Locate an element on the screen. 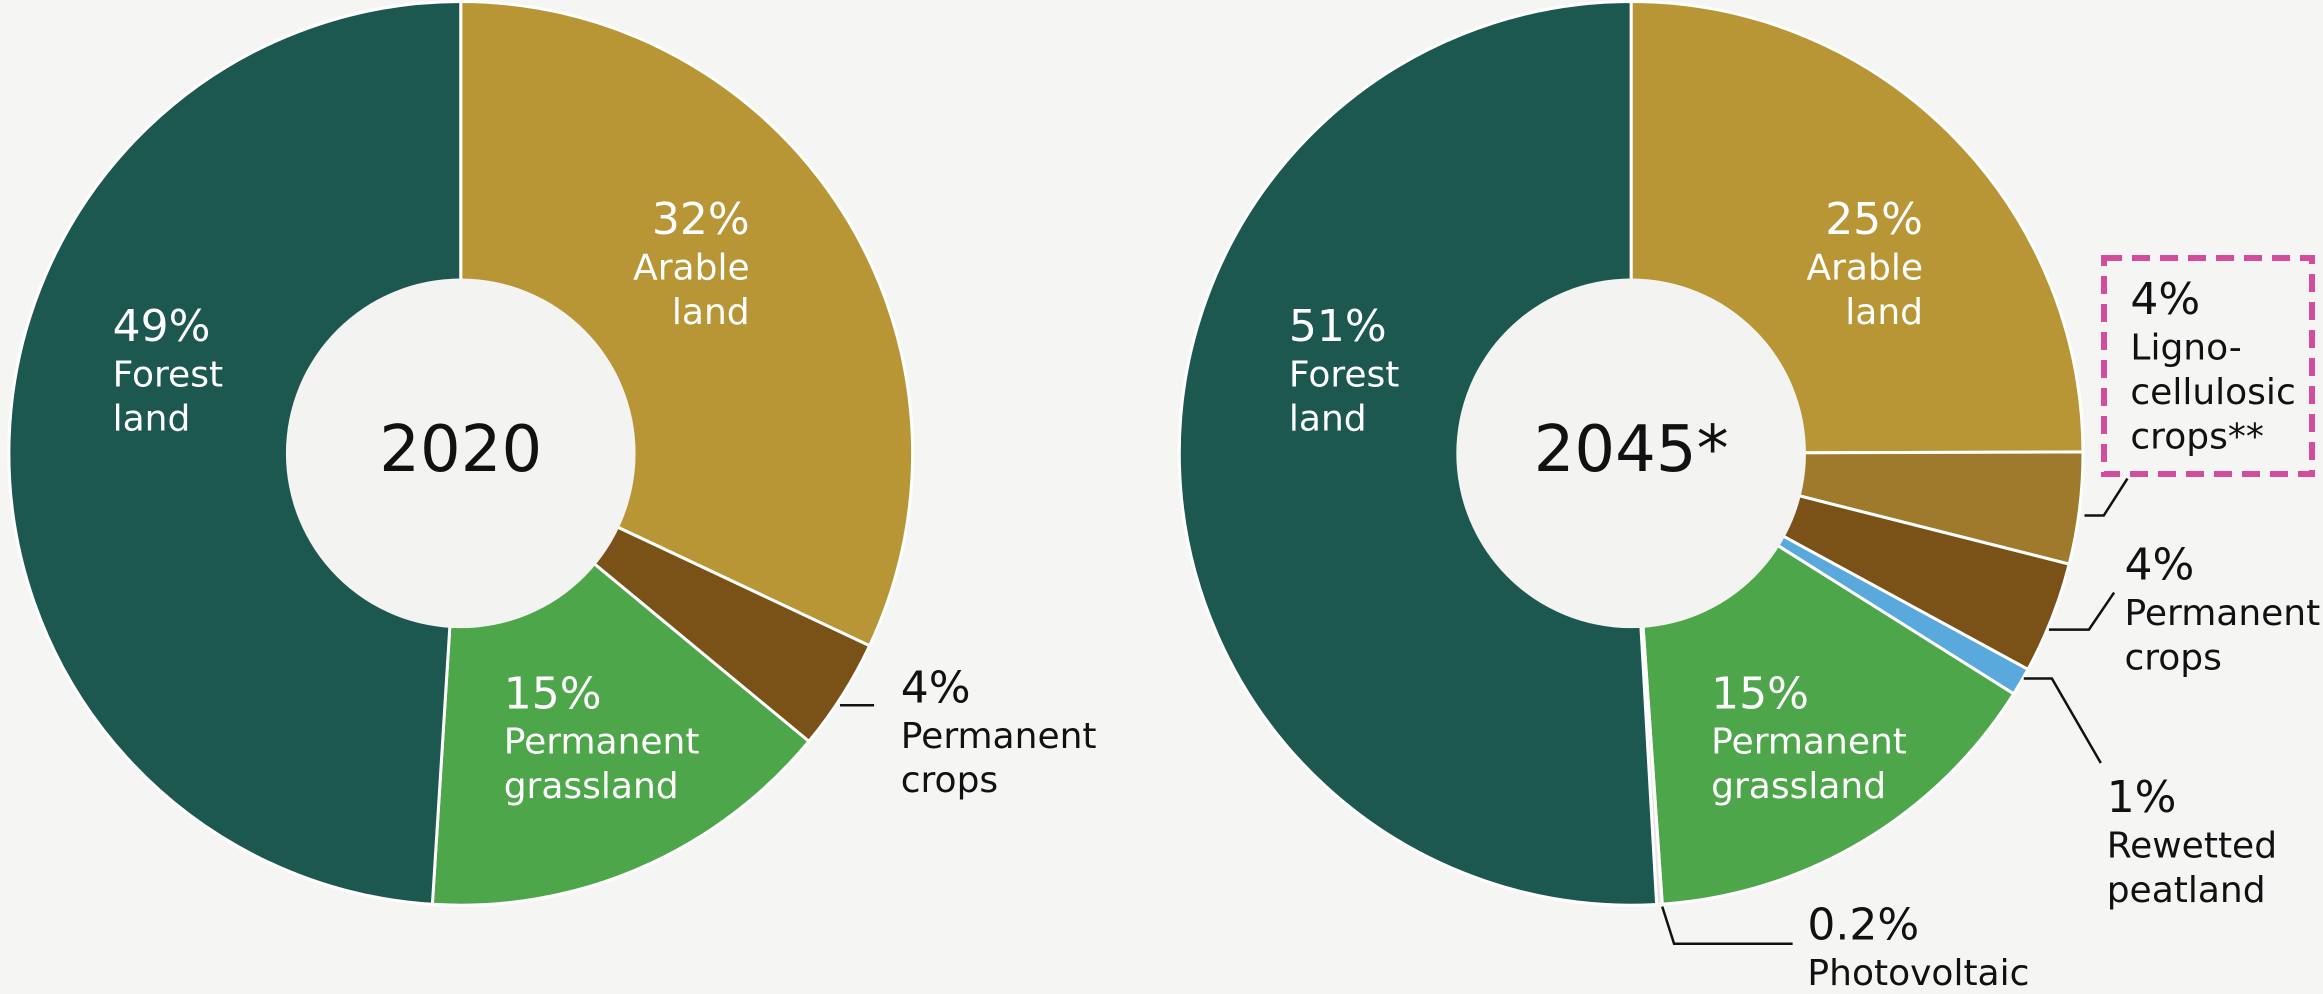 Image resolution: width=2323 pixels, height=994 pixels. value-label: 0.2% is located at coordinates (1863, 924).